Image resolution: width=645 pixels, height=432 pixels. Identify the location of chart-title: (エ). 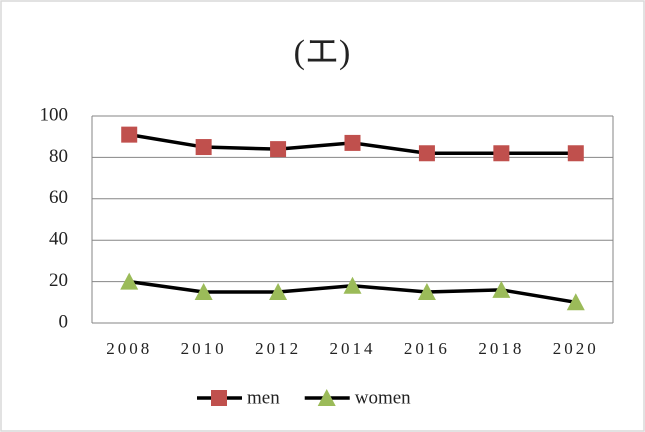
(322, 52).